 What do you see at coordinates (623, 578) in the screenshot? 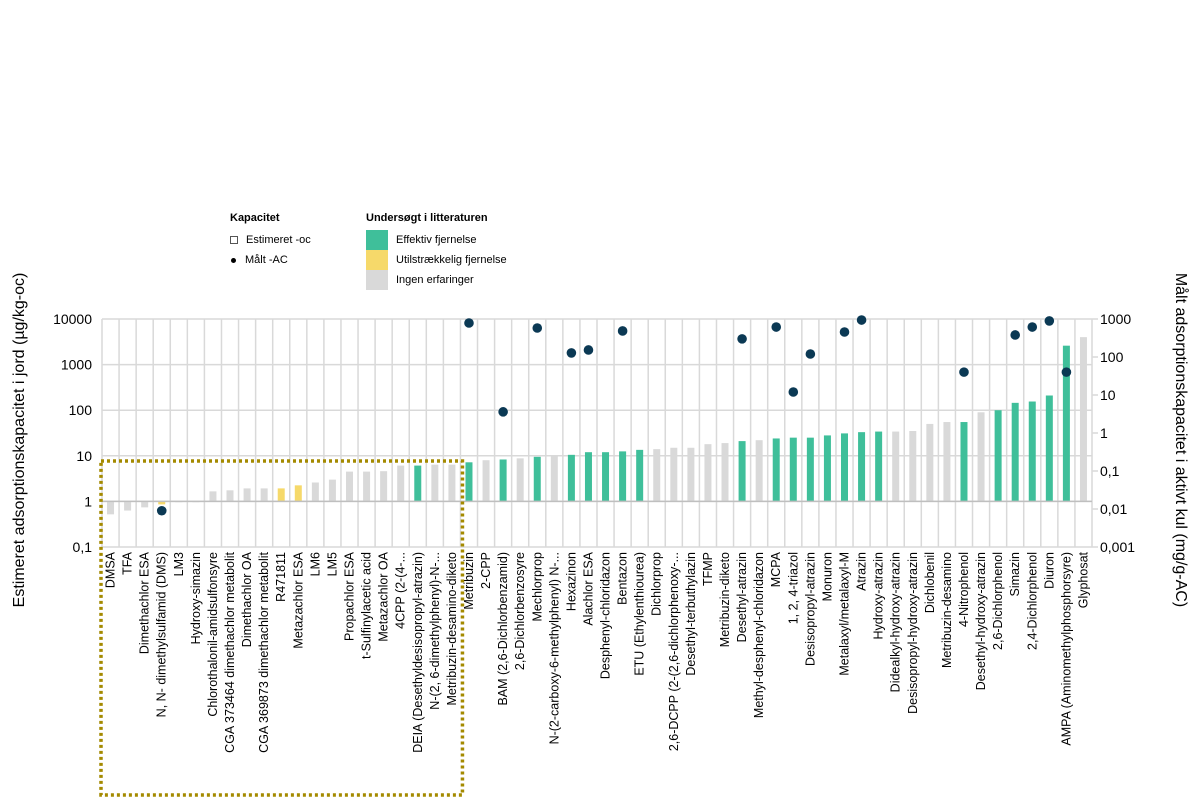
I see `x-tick-label: Bentazon` at bounding box center [623, 578].